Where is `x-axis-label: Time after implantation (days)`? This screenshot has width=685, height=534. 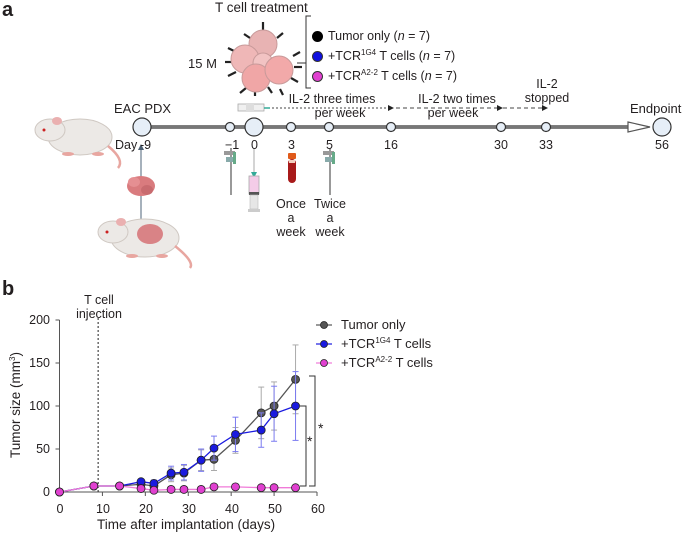
x-axis-label: Time after implantation (days) is located at coordinates (186, 524).